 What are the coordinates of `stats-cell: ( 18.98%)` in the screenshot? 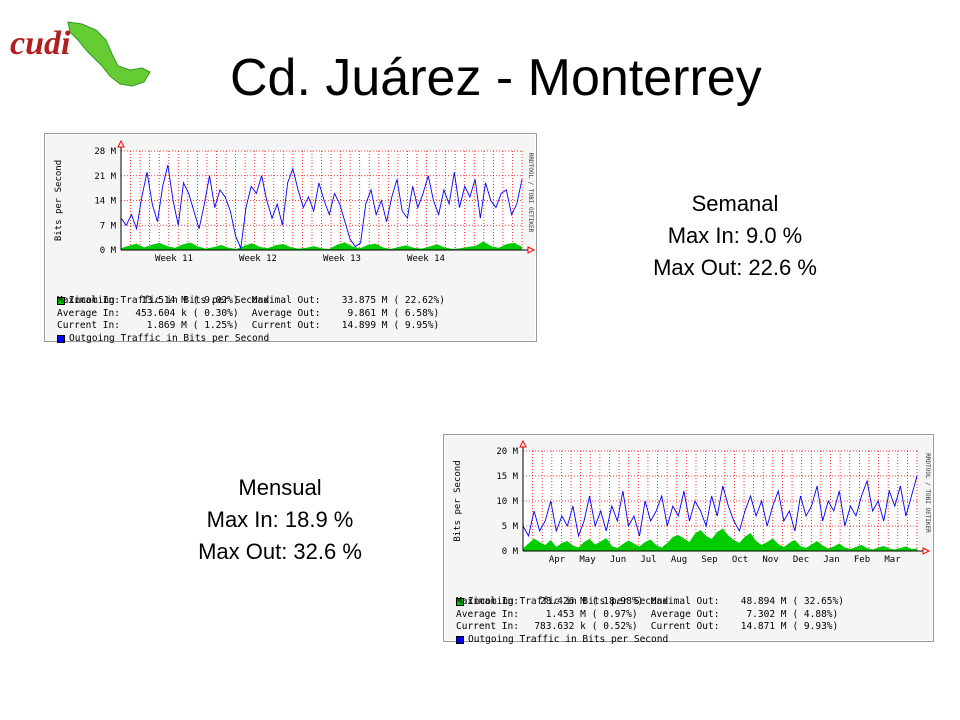 It's located at (617, 601).